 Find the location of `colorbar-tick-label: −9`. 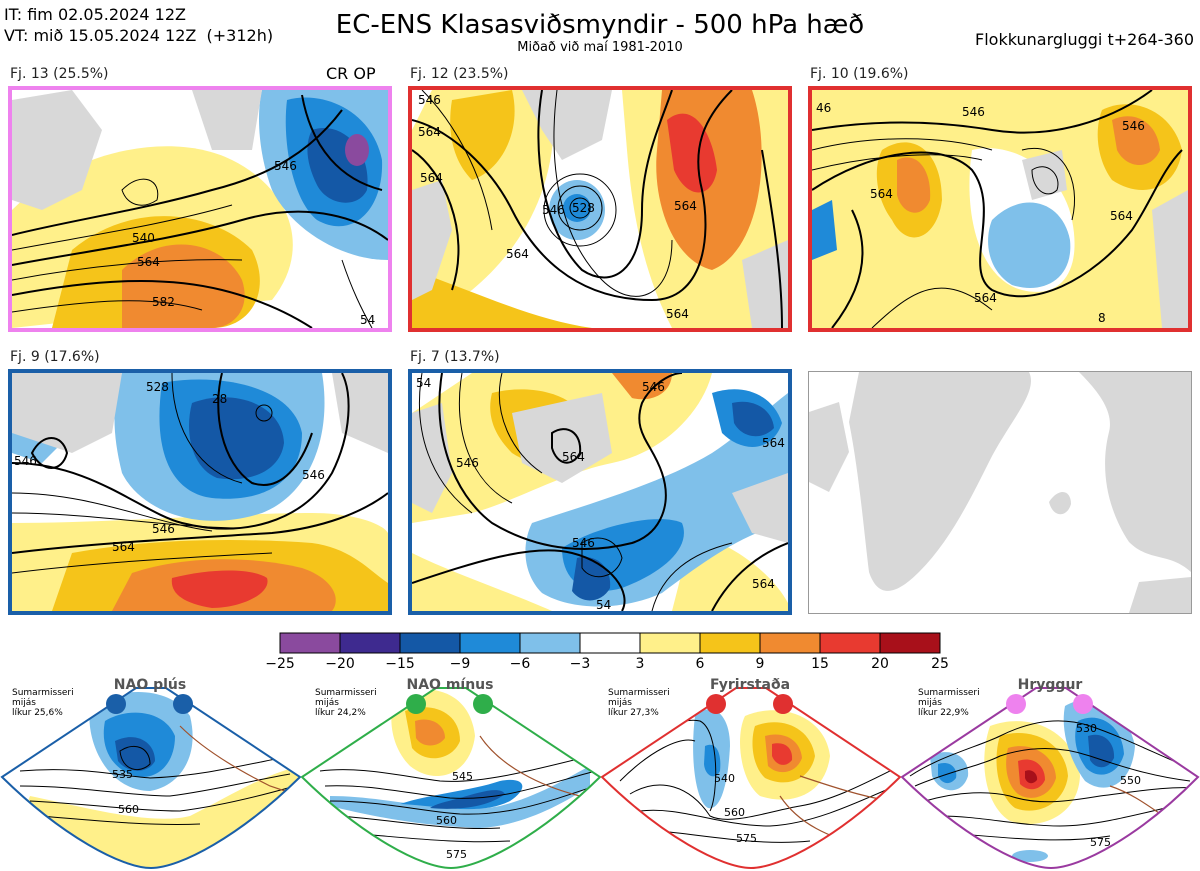

colorbar-tick-label: −9 is located at coordinates (460, 664).